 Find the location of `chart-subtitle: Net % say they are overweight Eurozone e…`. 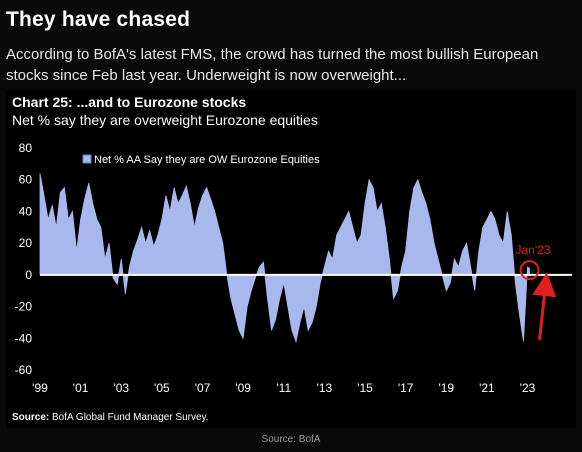

chart-subtitle: Net % say they are overweight Eurozone e… is located at coordinates (165, 120).